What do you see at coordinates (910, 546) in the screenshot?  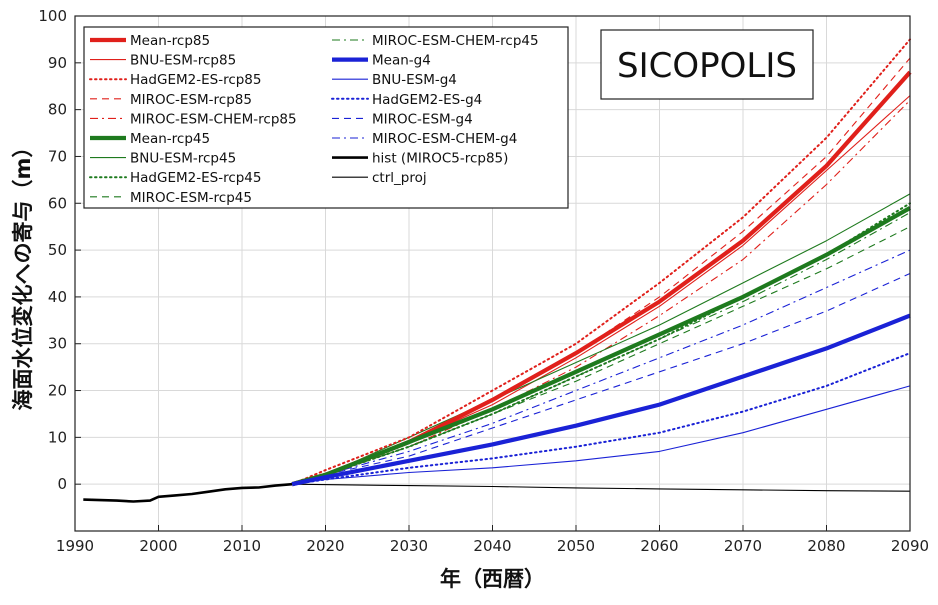 I see `x-tick-label: 2090` at bounding box center [910, 546].